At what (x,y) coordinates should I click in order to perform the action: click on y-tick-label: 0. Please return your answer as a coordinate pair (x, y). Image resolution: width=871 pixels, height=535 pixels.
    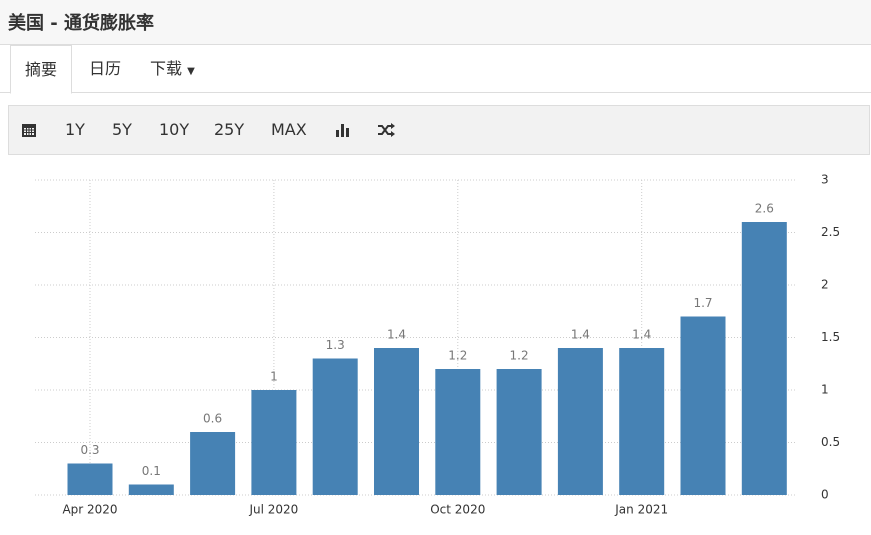
    Looking at the image, I should click on (825, 495).